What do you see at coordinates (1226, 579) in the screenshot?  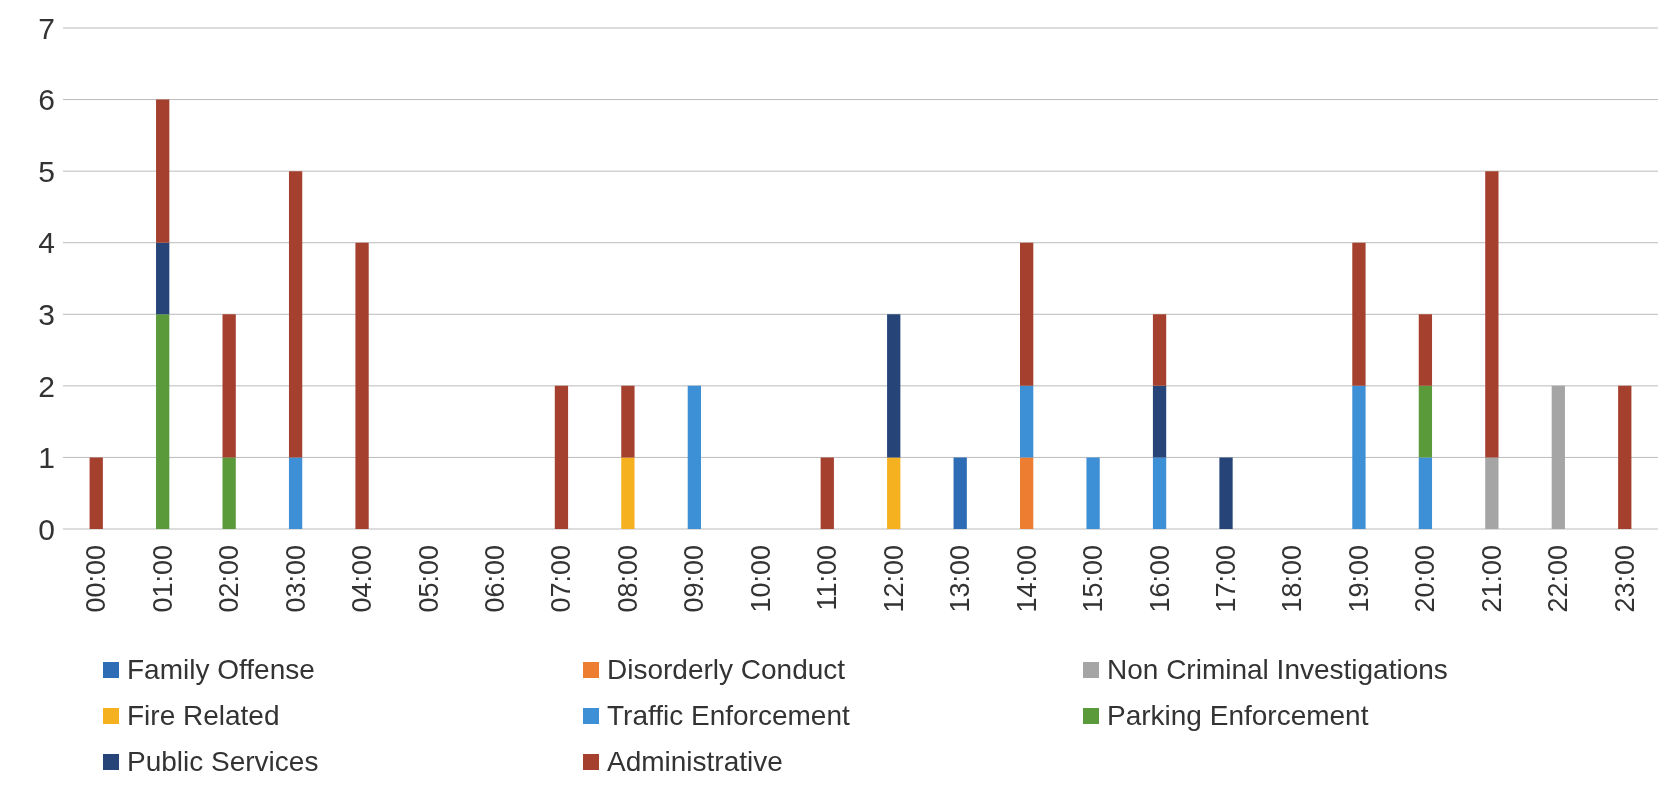 I see `x-tick-label: 17:00` at bounding box center [1226, 579].